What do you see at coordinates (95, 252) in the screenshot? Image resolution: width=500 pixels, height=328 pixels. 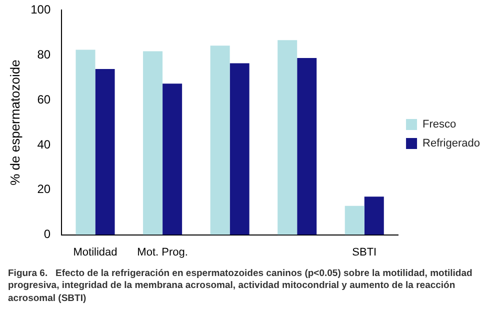 I see `x-tick-label: Motilidad` at bounding box center [95, 252].